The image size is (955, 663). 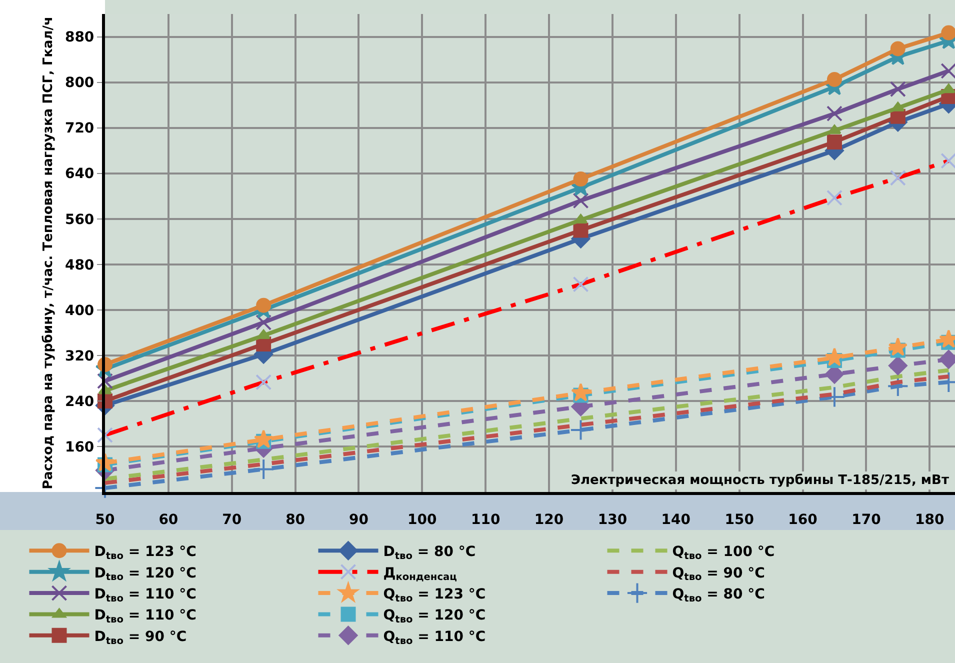 What do you see at coordinates (79, 402) in the screenshot?
I see `y-tick-label: 240` at bounding box center [79, 402].